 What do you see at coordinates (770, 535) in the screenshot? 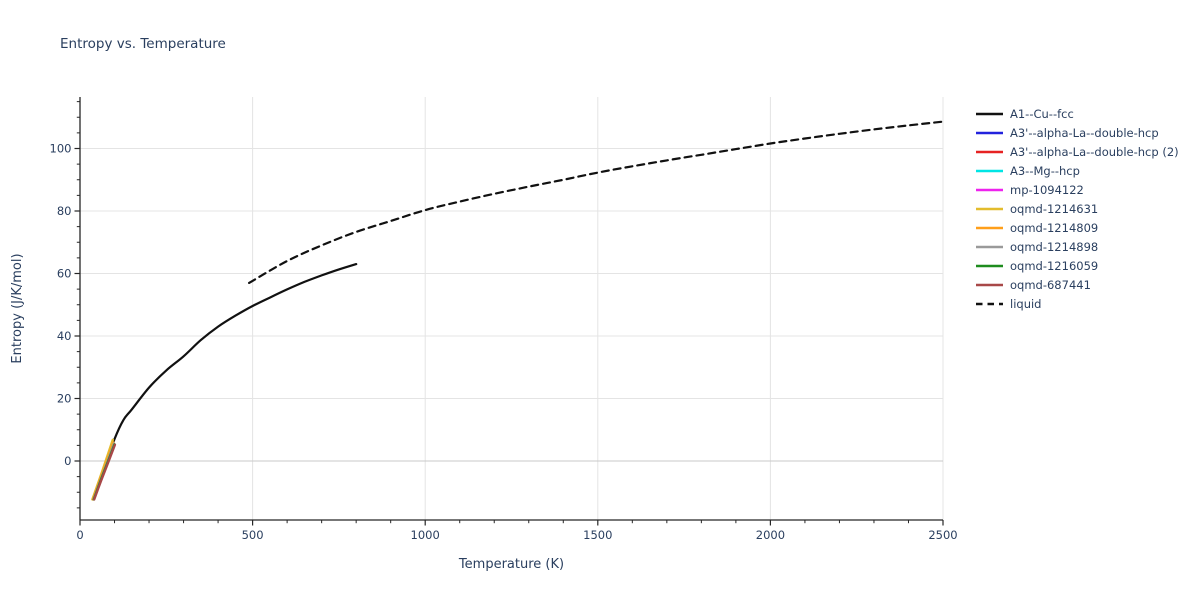
I see `x-tick-label: 2000` at bounding box center [770, 535].